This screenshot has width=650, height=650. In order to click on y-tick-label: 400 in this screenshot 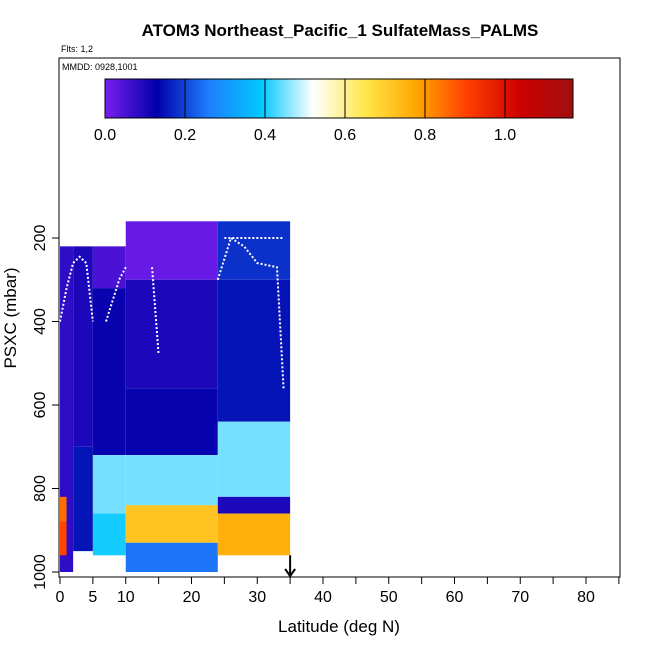, I will do `click(40, 321)`.